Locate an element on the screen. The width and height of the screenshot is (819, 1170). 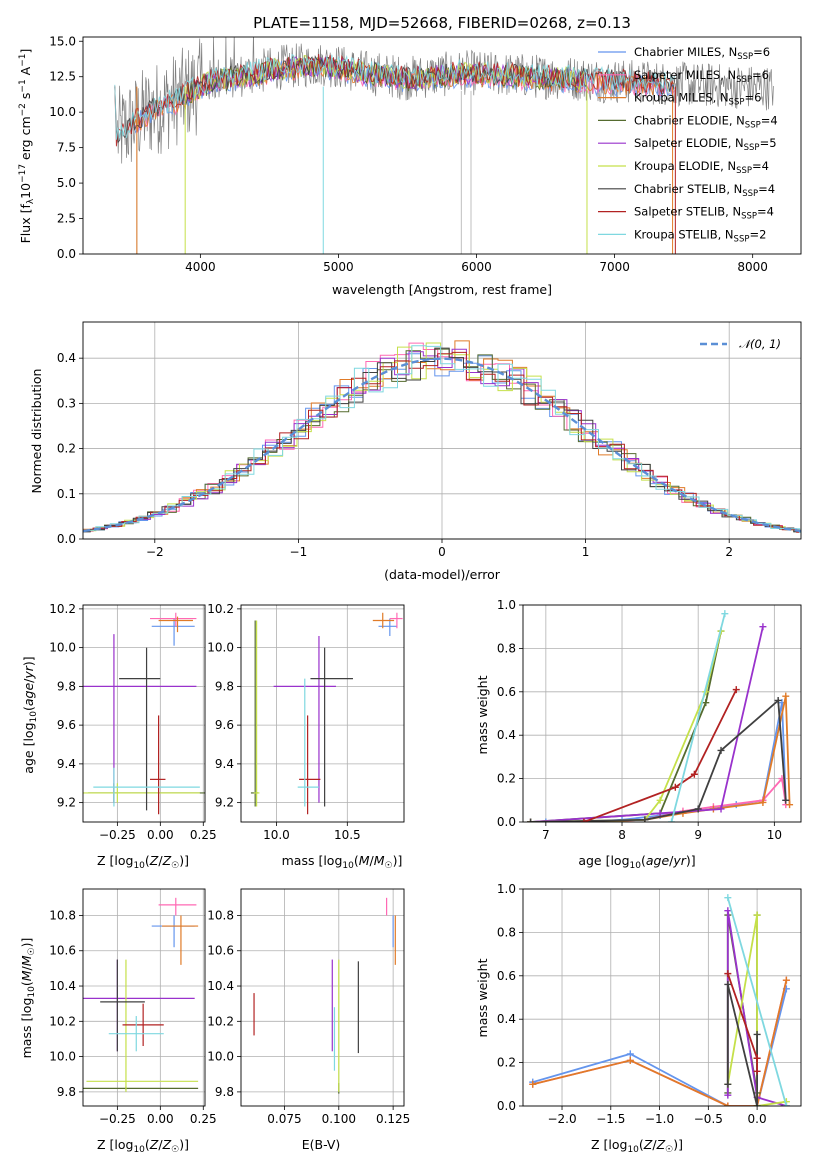
spectrum-content is located at coordinates (444, 145).